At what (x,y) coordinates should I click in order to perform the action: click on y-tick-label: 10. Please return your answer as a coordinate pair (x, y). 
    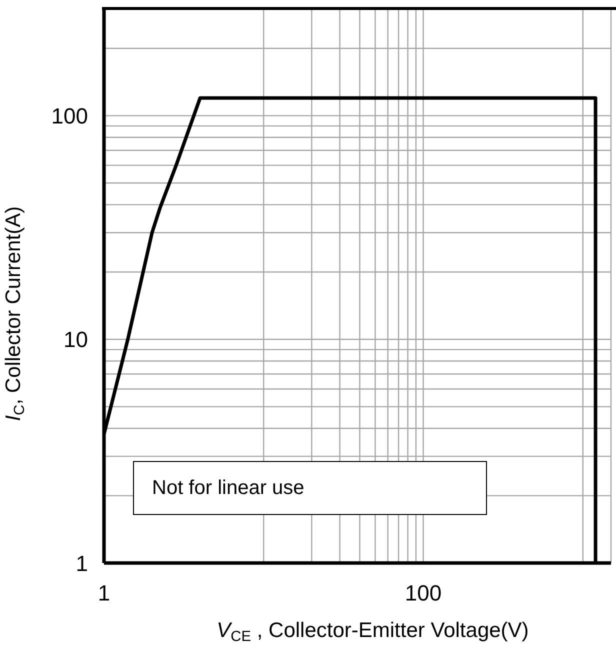
    Looking at the image, I should click on (76, 339).